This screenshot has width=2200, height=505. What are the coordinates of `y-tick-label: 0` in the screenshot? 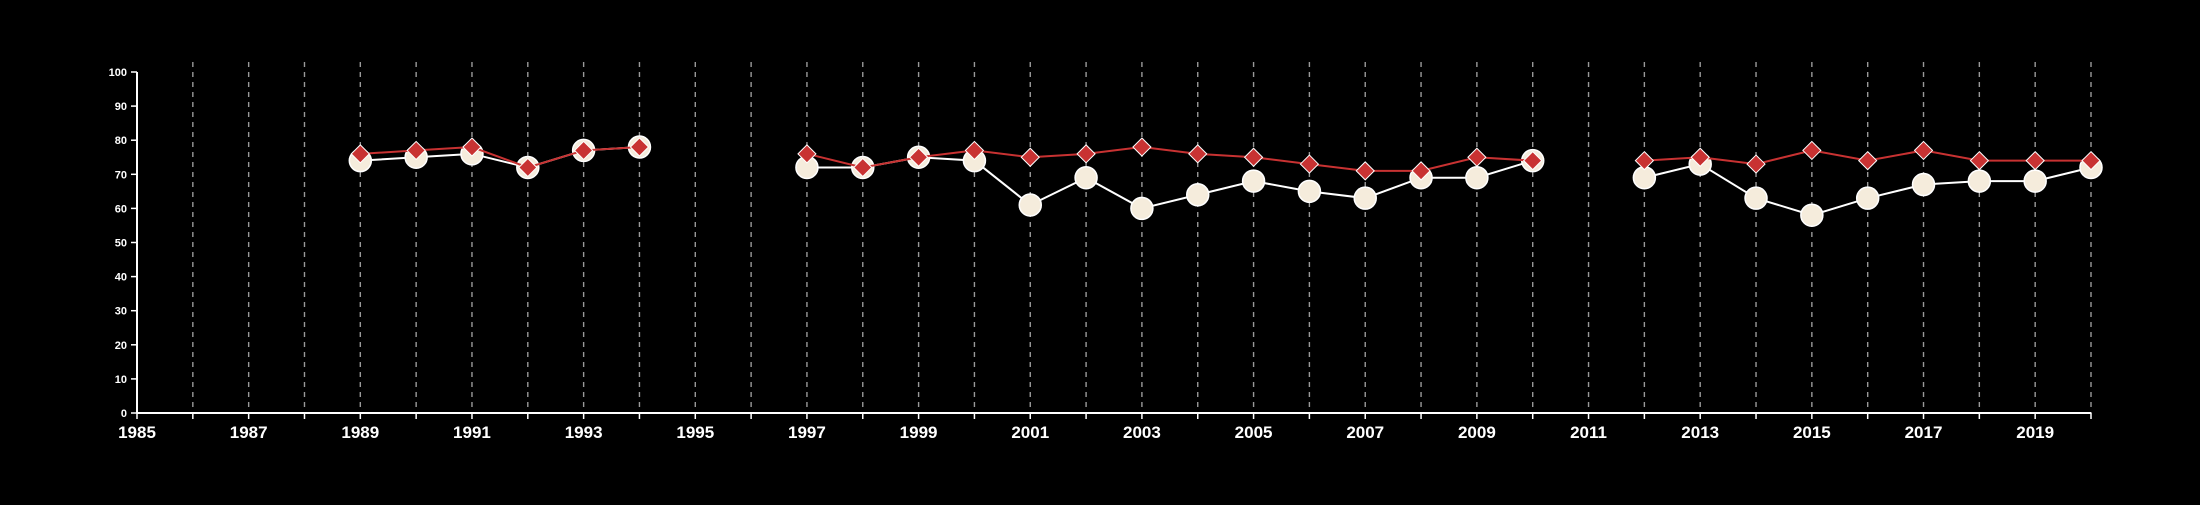 It's located at (124, 414).